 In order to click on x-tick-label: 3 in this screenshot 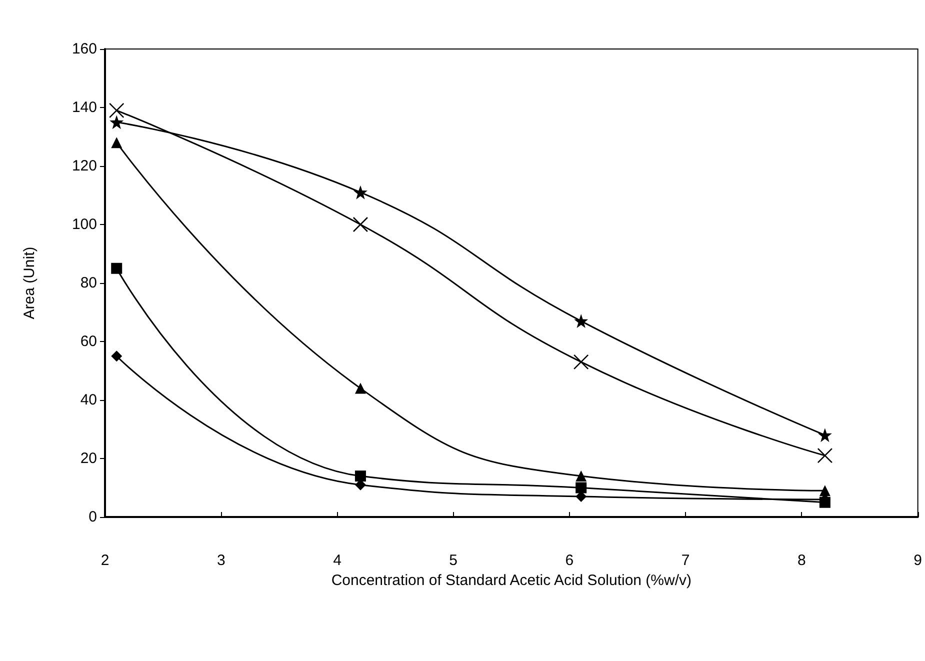, I will do `click(221, 560)`.